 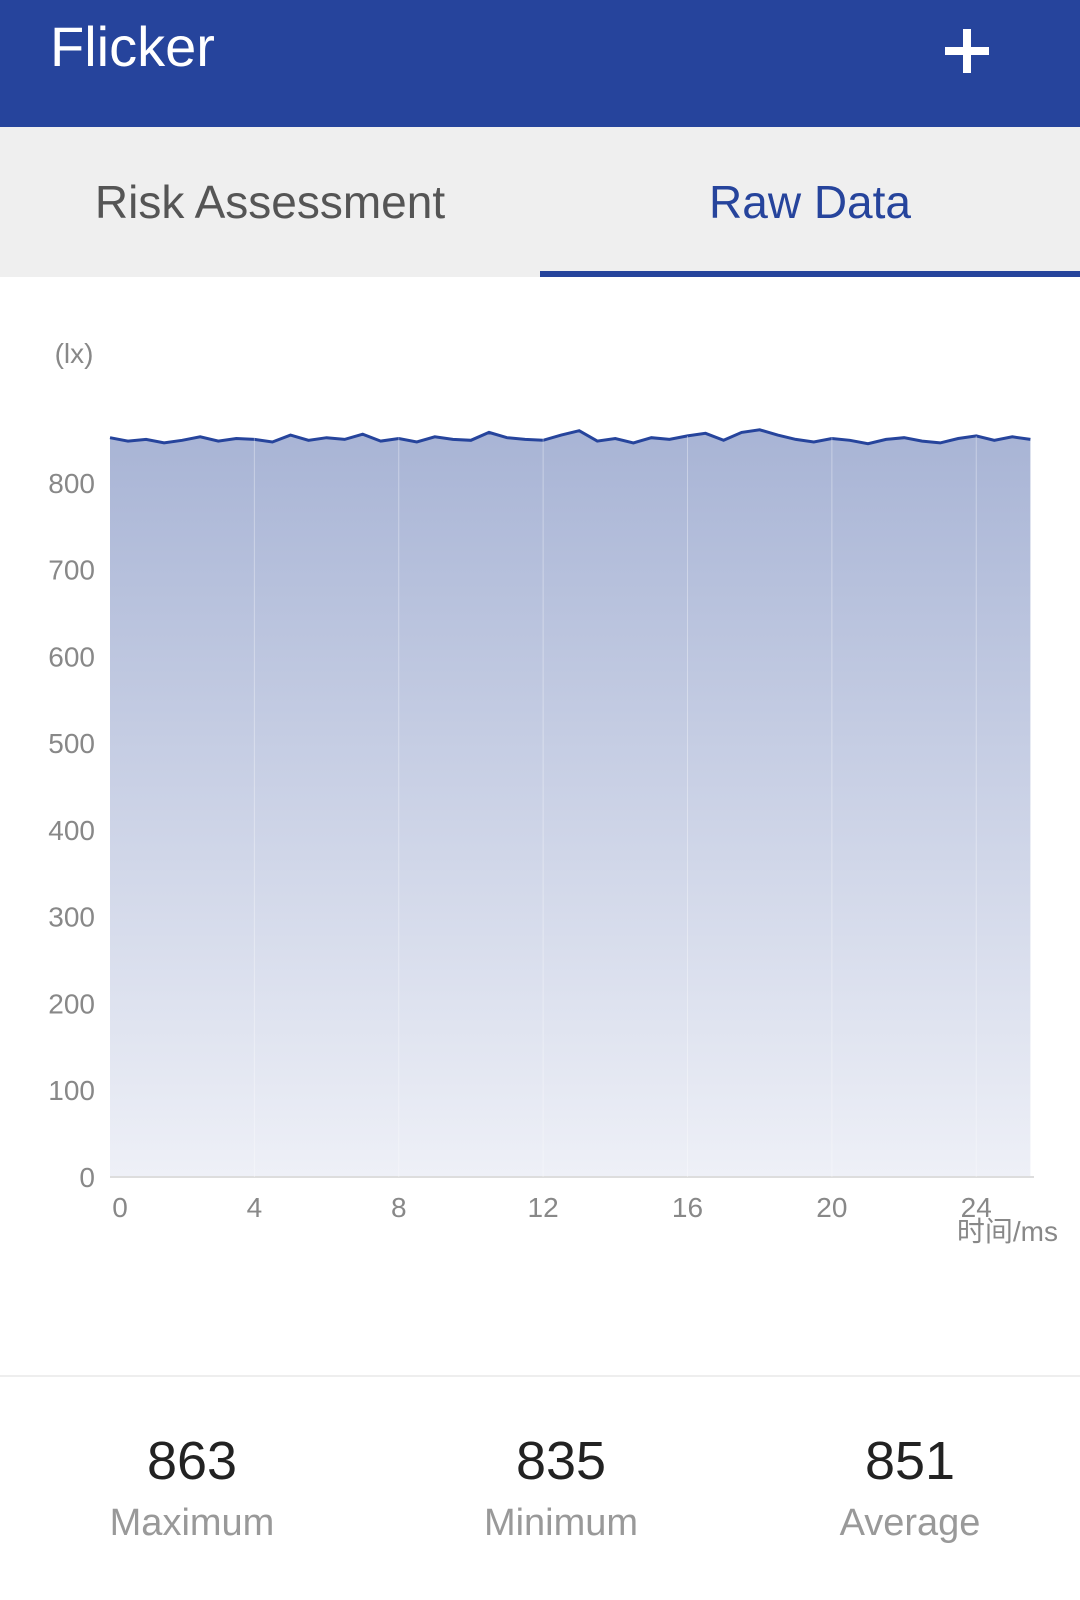 What do you see at coordinates (71, 656) in the screenshot?
I see `y-tick-label: 600` at bounding box center [71, 656].